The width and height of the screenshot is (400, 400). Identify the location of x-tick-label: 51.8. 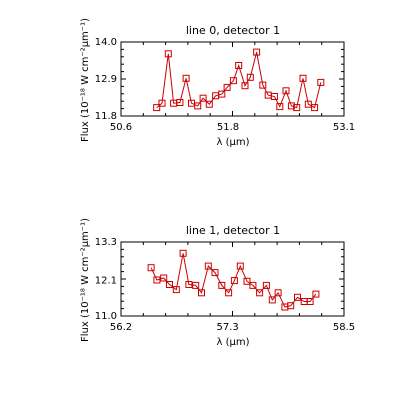
(228, 127).